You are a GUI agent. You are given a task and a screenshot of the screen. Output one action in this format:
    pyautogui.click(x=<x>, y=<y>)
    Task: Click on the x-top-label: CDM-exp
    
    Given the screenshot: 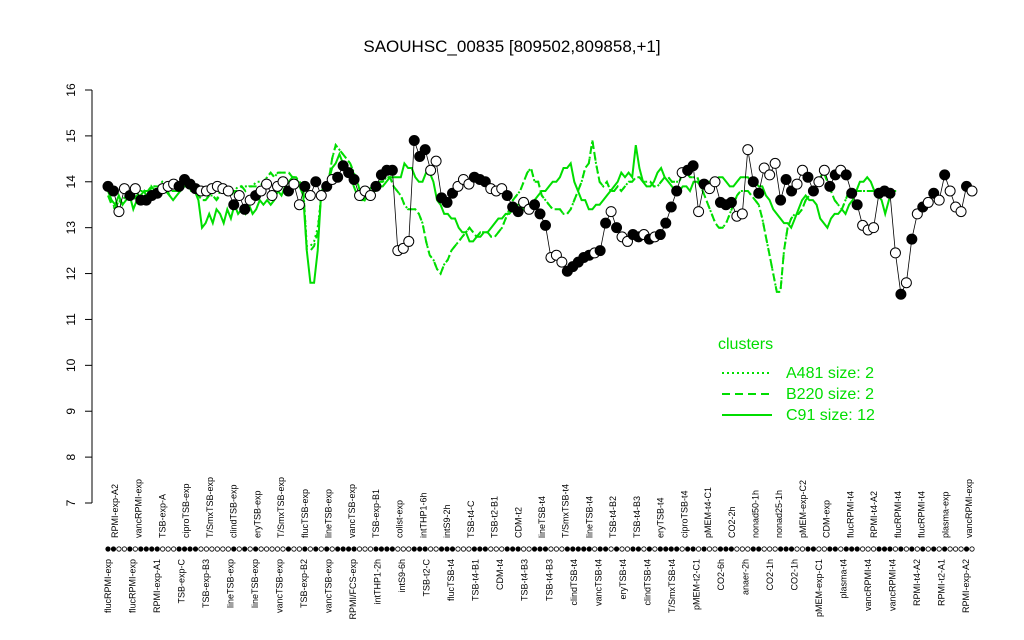 What is the action you would take?
    pyautogui.click(x=827, y=519)
    